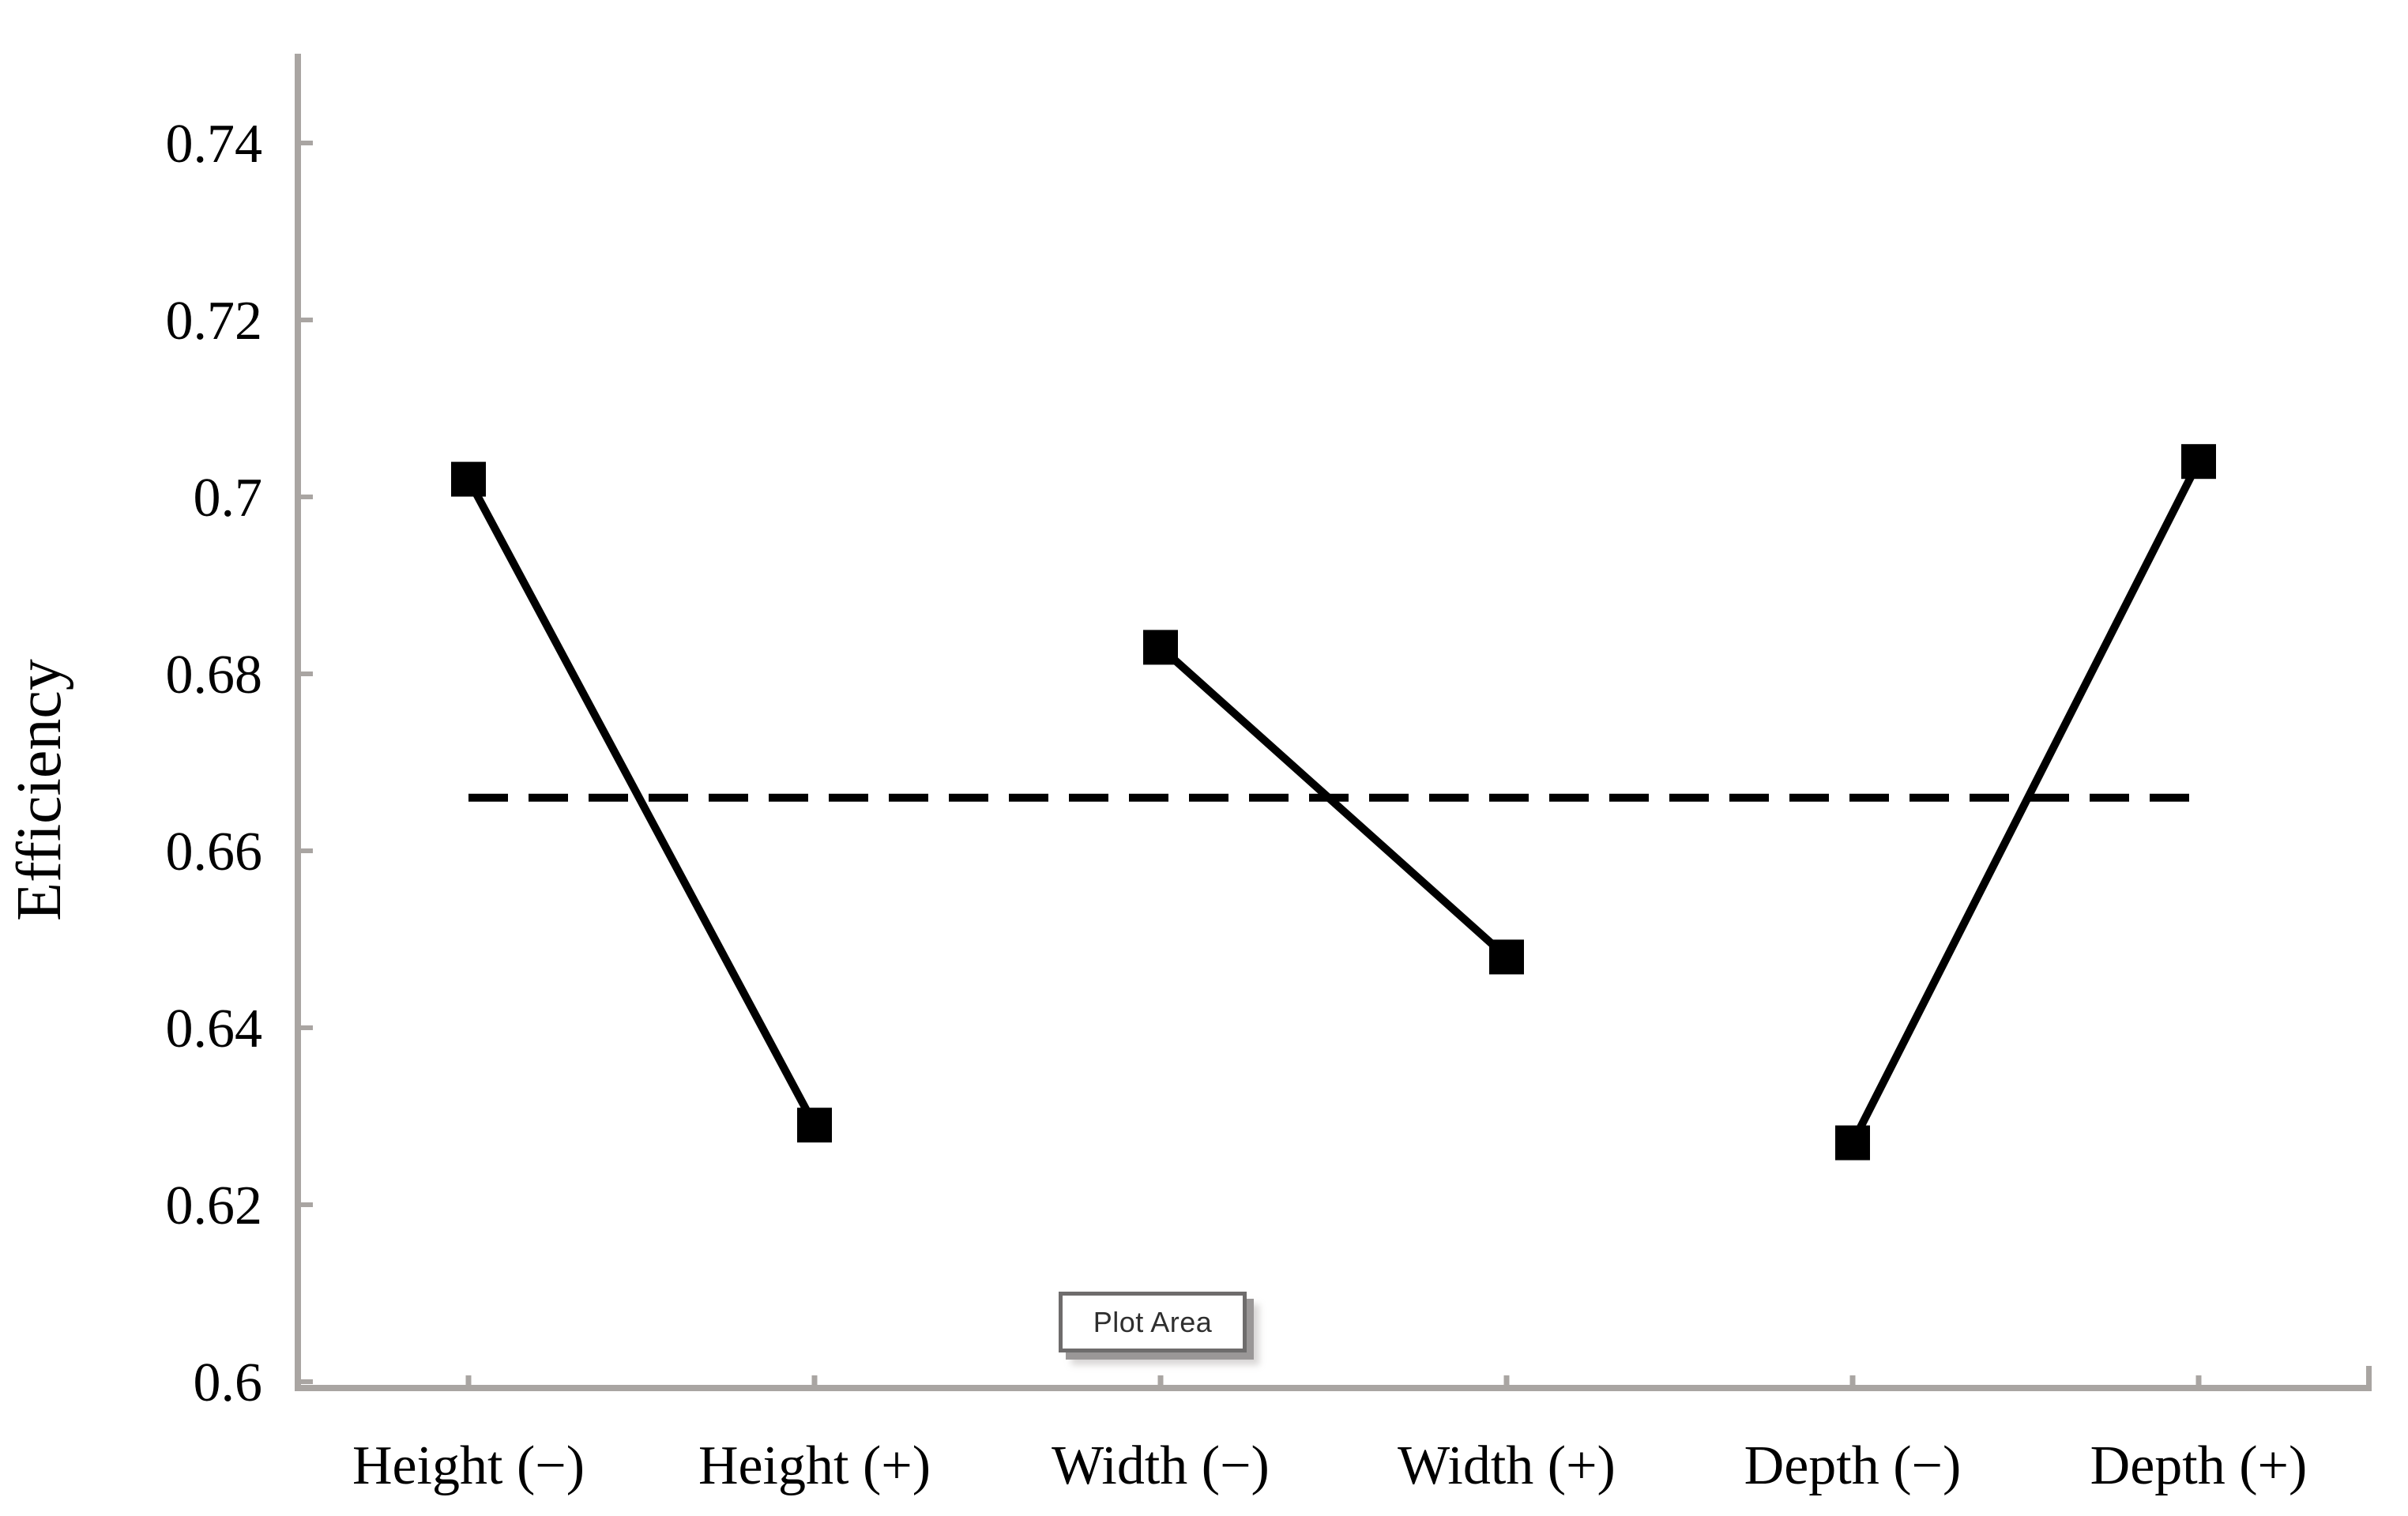 This screenshot has height=1516, width=2408. I want to click on y-axis-line, so click(298, 722).